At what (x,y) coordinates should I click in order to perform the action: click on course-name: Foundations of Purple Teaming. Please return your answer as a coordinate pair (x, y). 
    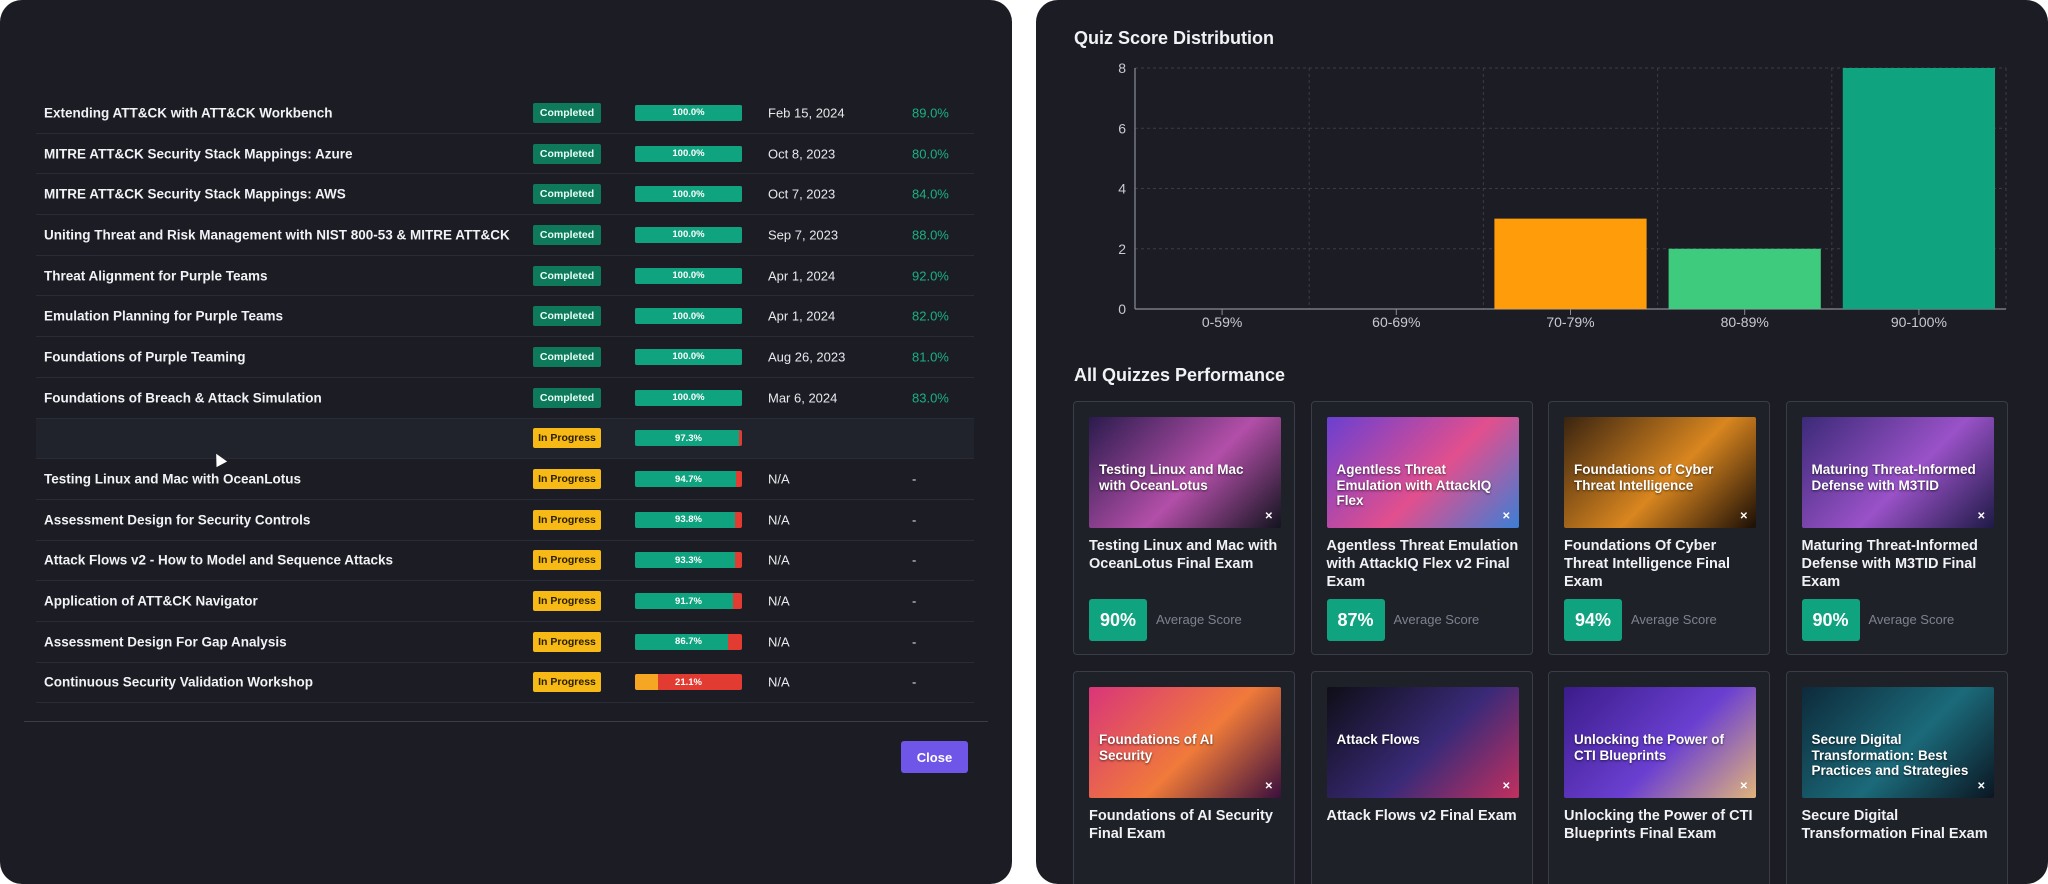
    Looking at the image, I should click on (145, 357).